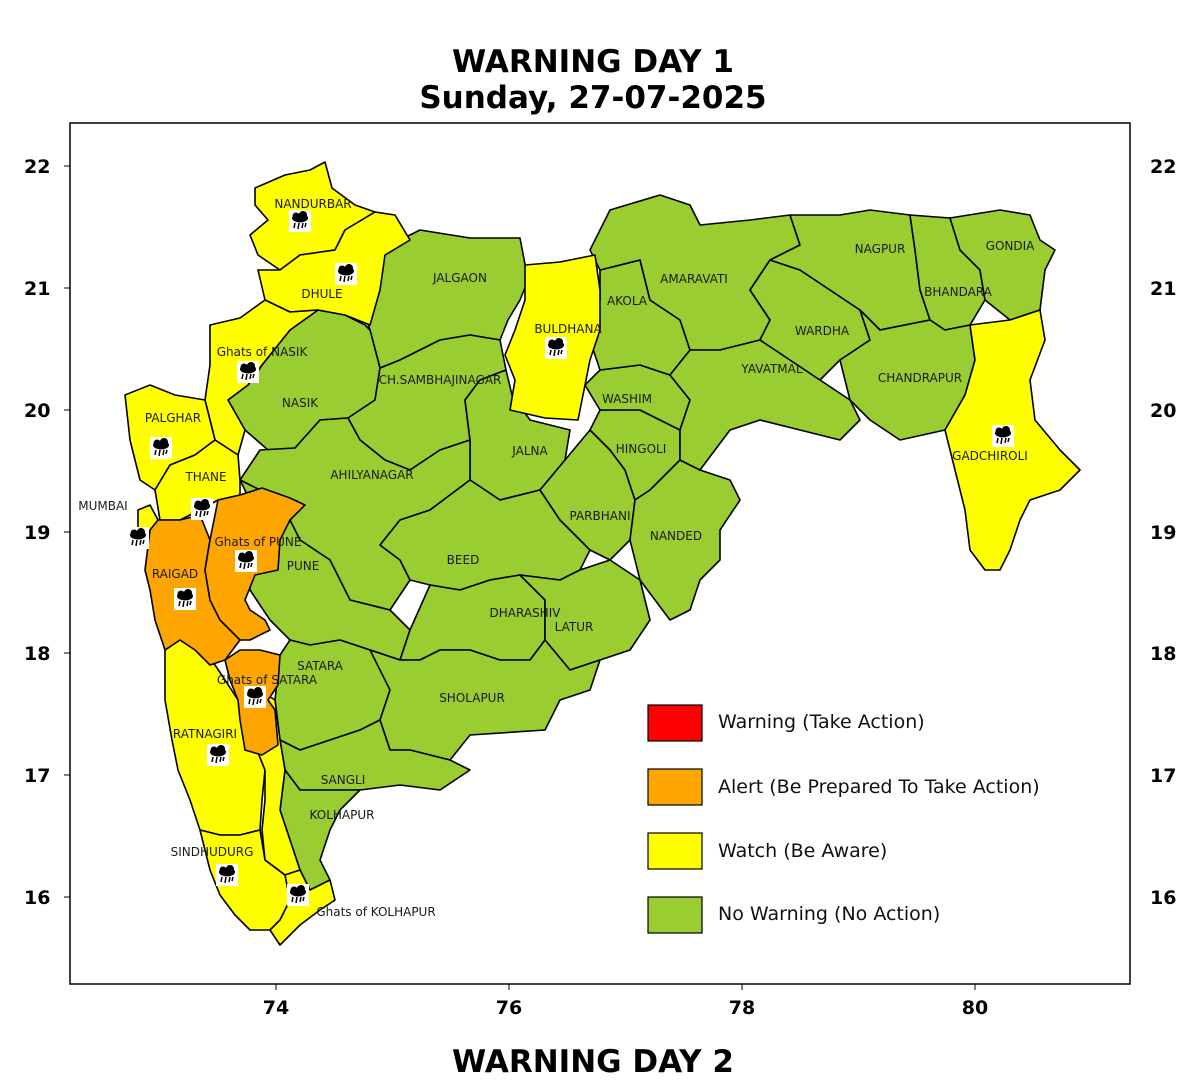  What do you see at coordinates (1163, 167) in the screenshot?
I see `y-tick-label-right: 22` at bounding box center [1163, 167].